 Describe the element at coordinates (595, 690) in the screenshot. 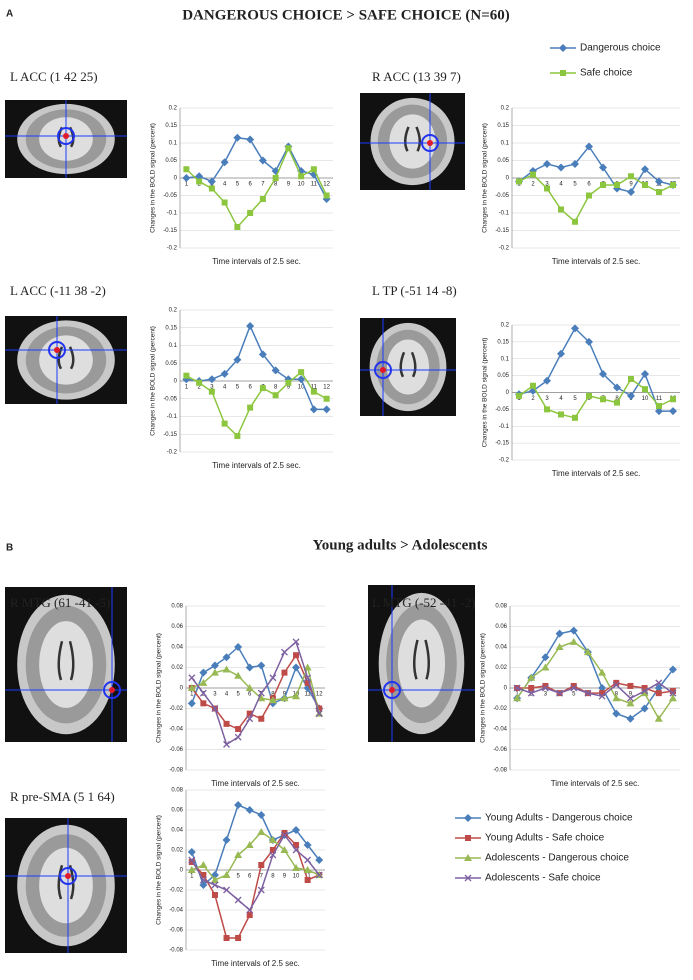

I see `series-line` at that location.